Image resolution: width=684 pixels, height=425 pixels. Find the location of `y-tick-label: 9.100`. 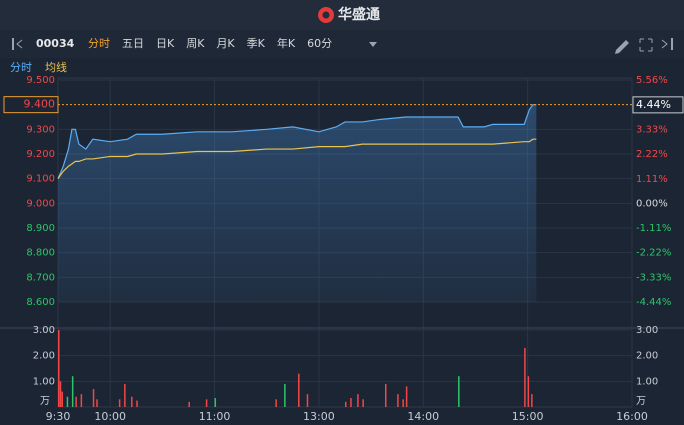

y-tick-label: 9.100 is located at coordinates (40, 179).